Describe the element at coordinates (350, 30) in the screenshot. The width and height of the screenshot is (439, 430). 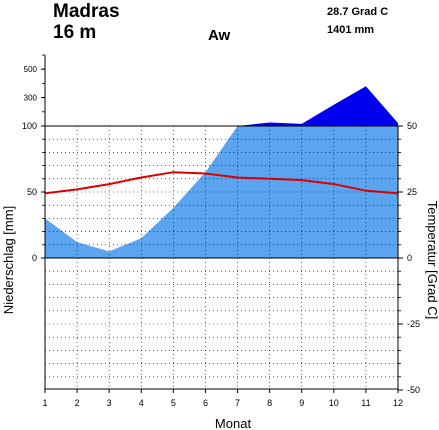
I see `annual-precipitation: 1401 mm` at that location.